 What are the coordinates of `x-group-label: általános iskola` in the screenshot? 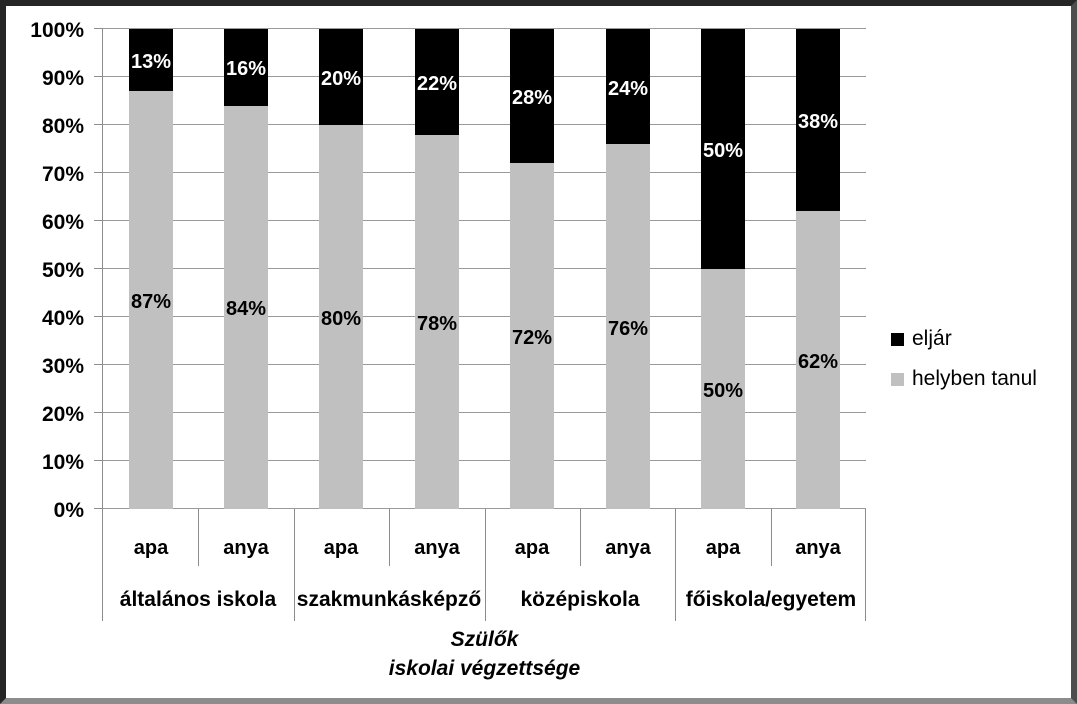 It's located at (198, 599).